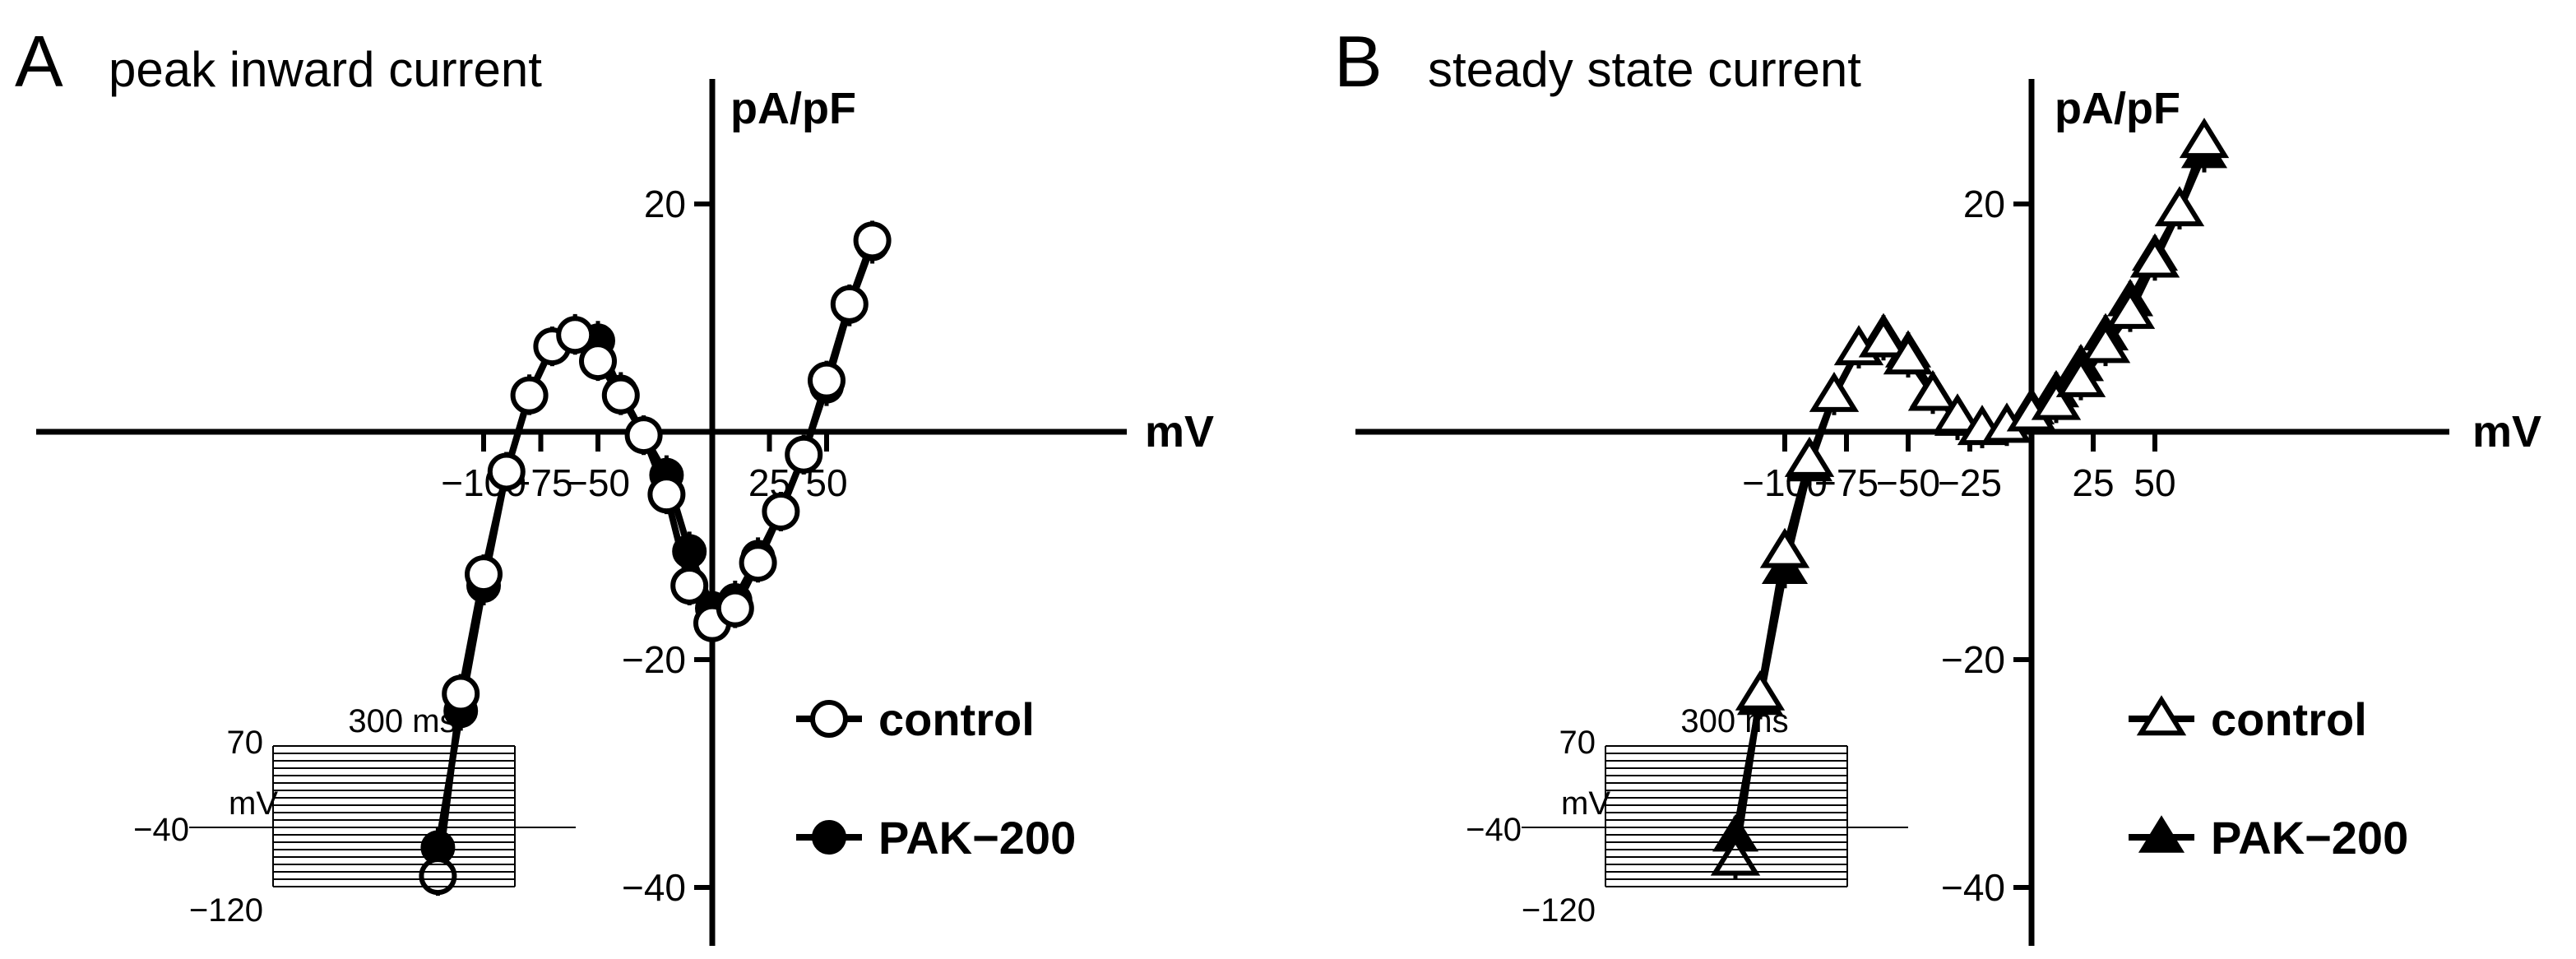 This screenshot has width=2576, height=959. Describe the element at coordinates (1970, 482) in the screenshot. I see `x-tick-label: −25` at that location.